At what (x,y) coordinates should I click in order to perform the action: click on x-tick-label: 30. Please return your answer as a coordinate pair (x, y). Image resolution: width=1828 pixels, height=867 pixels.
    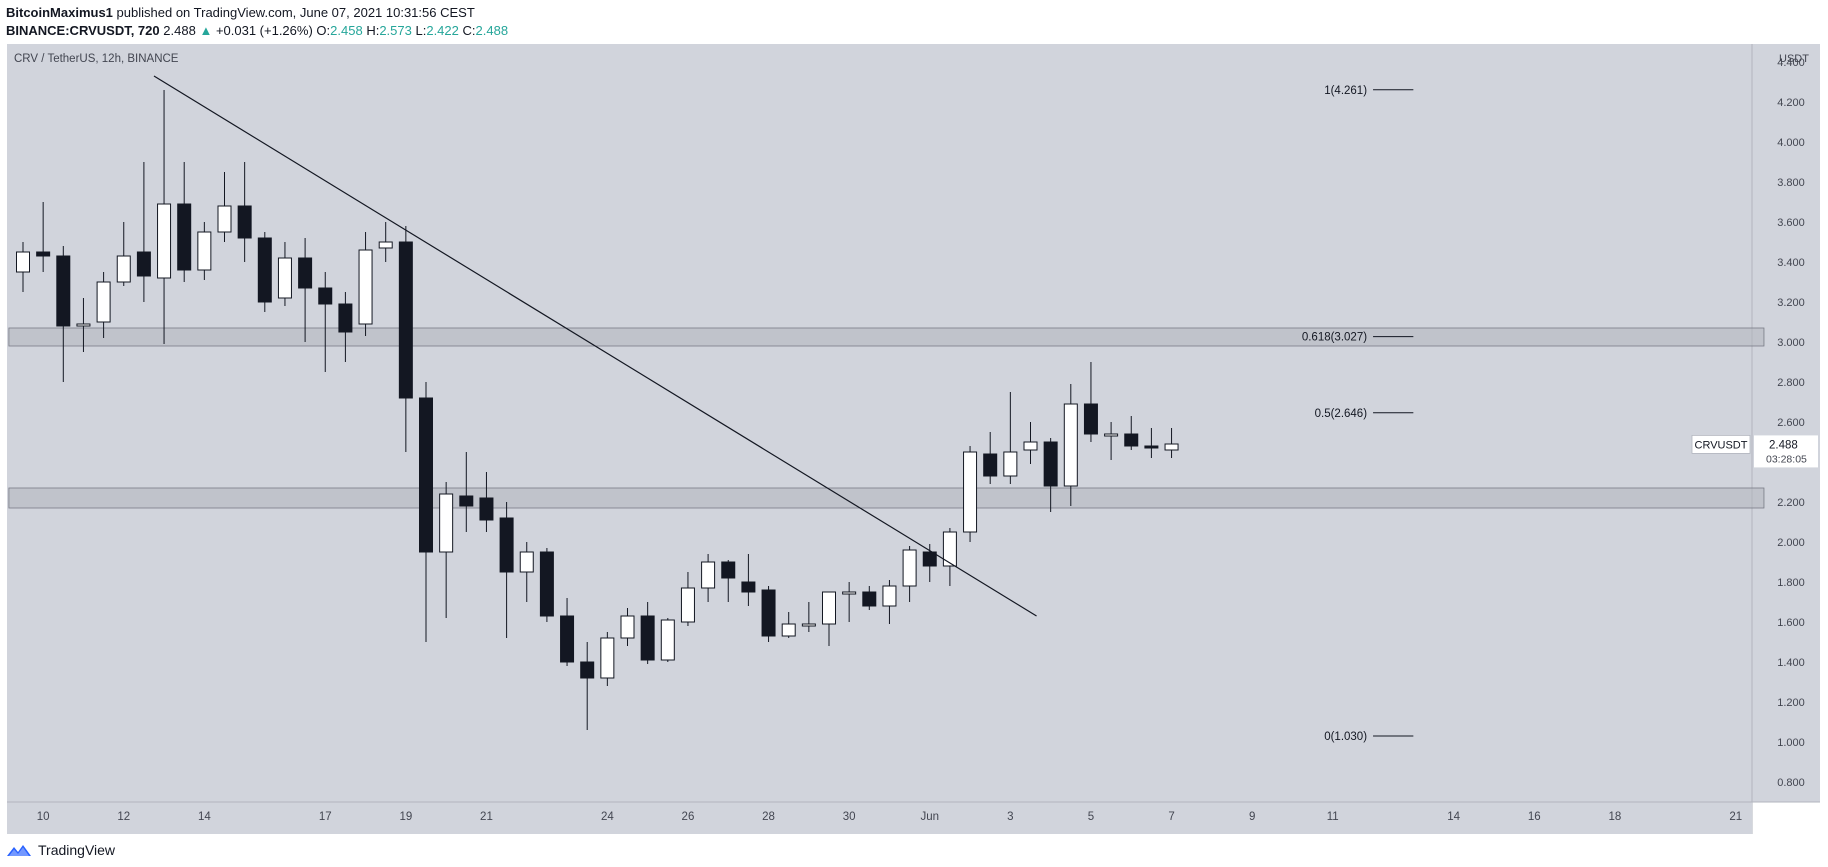
    Looking at the image, I should click on (849, 817).